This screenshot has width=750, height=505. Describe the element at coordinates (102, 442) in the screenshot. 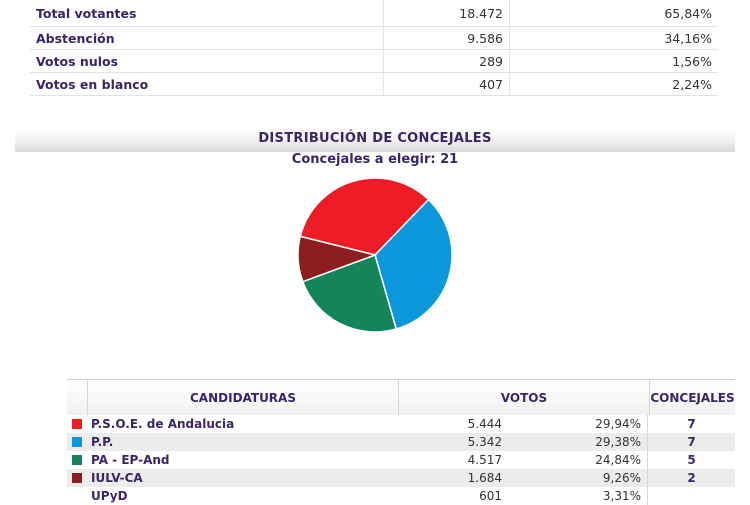

I see `party-name: P.P.` at that location.